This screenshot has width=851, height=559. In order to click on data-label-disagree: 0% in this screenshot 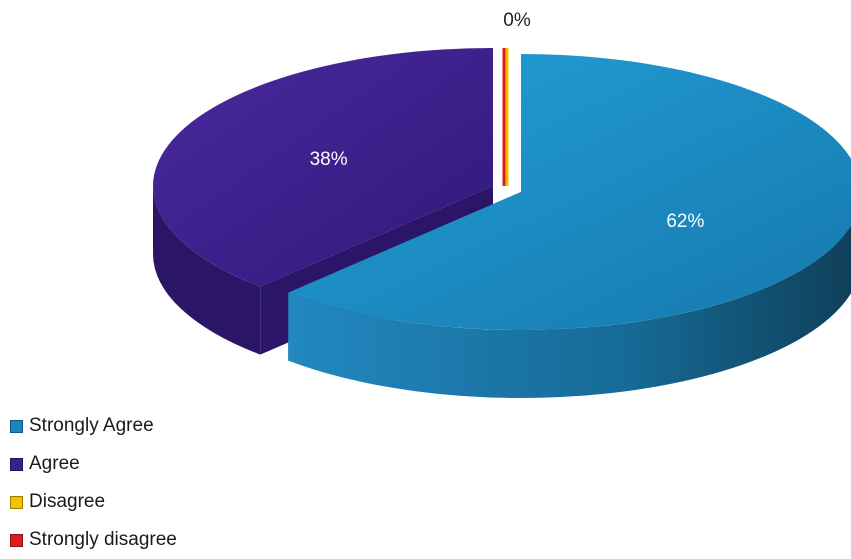, I will do `click(517, 20)`.